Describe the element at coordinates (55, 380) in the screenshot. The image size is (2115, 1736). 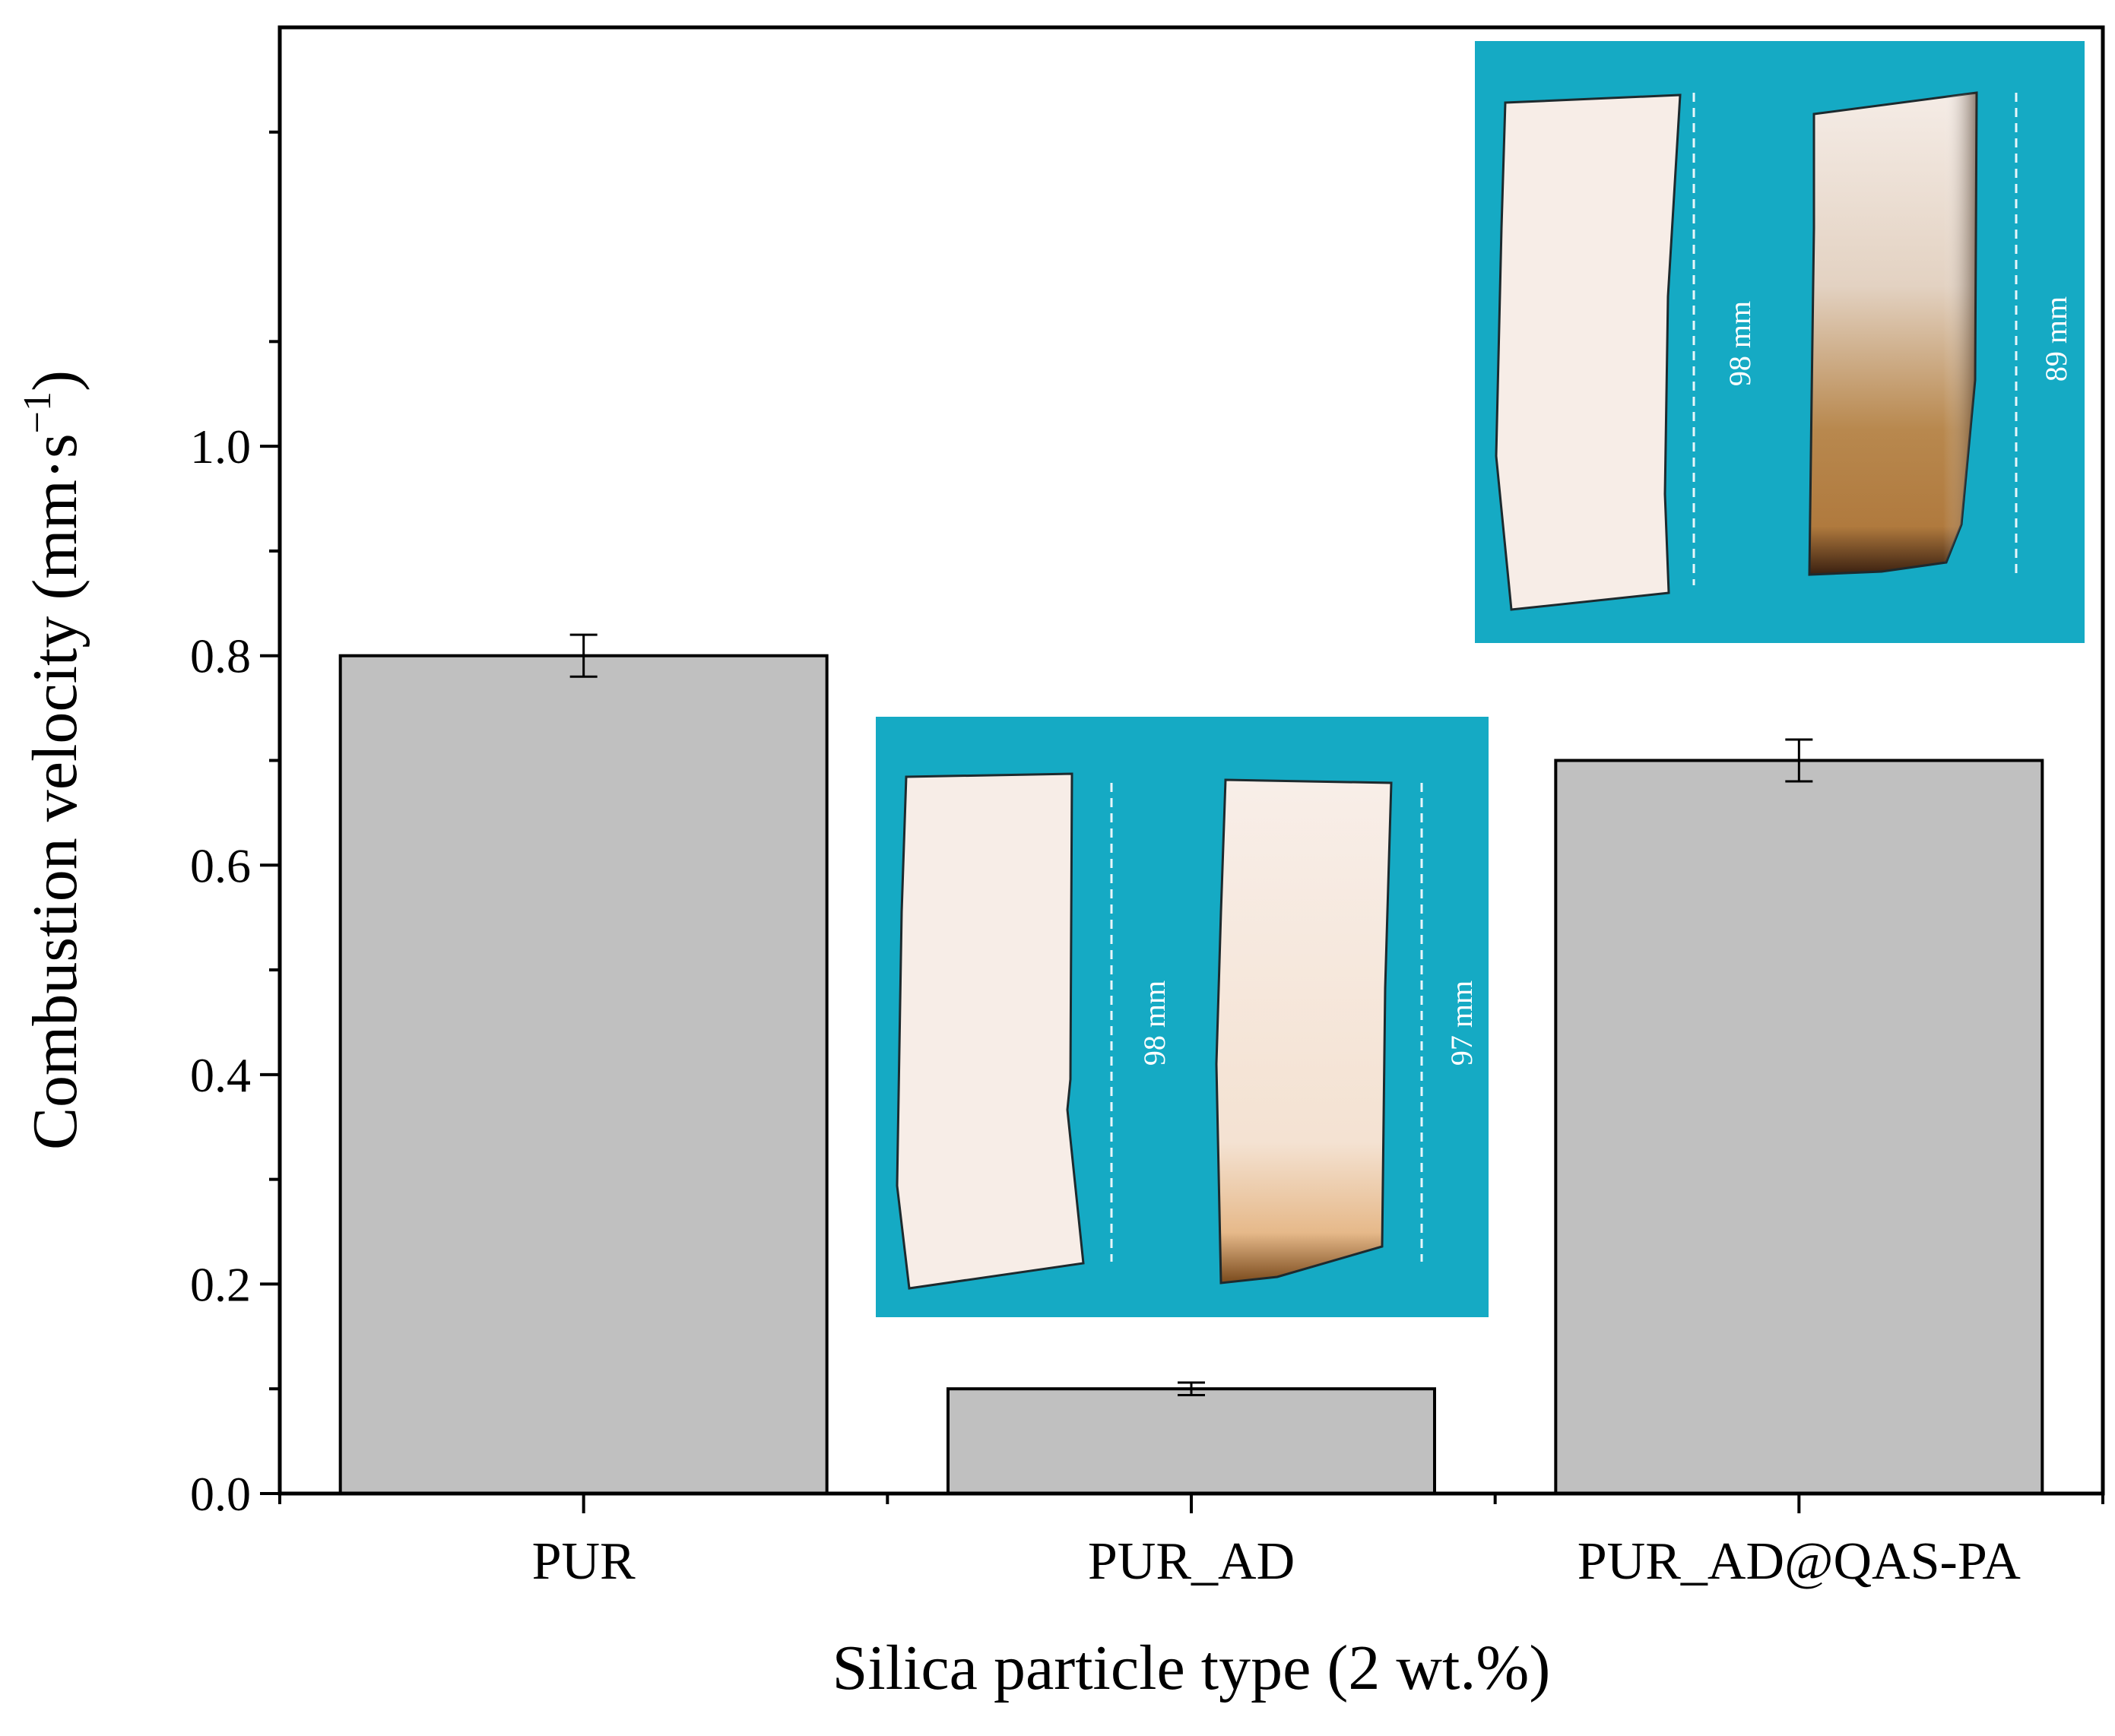
I see `y-axis-title-close: )` at that location.